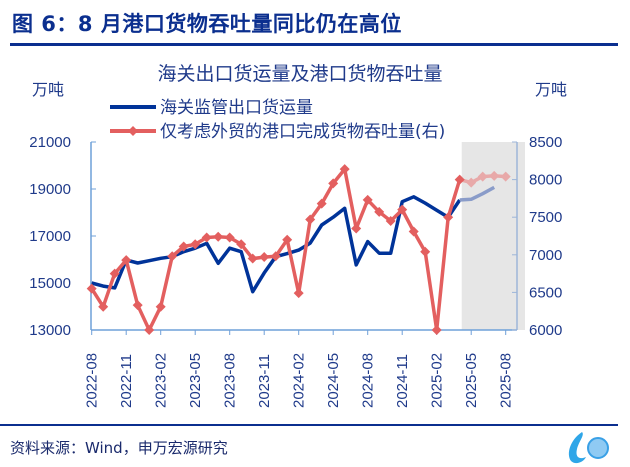  Describe the element at coordinates (207, 24) in the screenshot. I see `figure-title: 图 6：8 月港口货物吞吐量同比仍在高位` at that location.